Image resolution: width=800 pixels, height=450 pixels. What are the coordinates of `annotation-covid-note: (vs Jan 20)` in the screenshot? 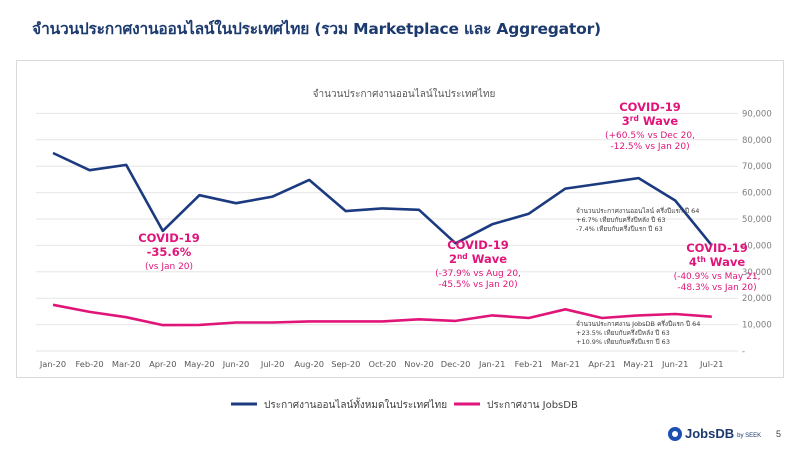 It's located at (169, 267).